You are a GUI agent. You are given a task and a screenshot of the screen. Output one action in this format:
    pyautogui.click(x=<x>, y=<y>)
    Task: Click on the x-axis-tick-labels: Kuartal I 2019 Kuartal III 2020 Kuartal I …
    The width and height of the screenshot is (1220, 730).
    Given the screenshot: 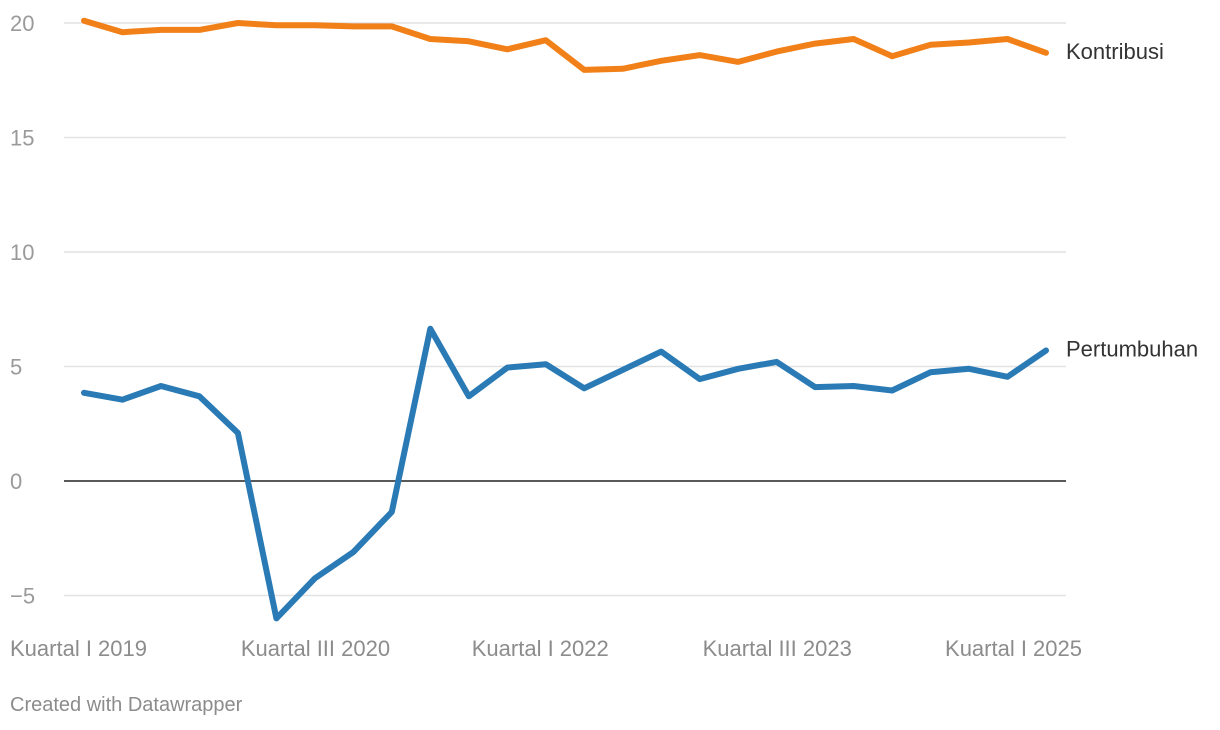 What is the action you would take?
    pyautogui.click(x=546, y=648)
    